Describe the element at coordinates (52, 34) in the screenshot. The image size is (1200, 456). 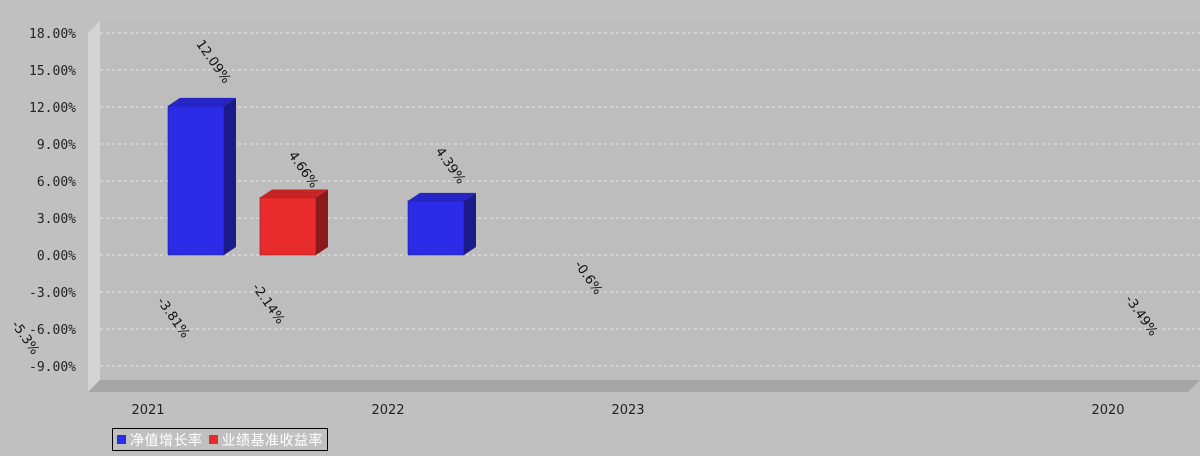
I see `y-tick-label: 18.00%` at that location.